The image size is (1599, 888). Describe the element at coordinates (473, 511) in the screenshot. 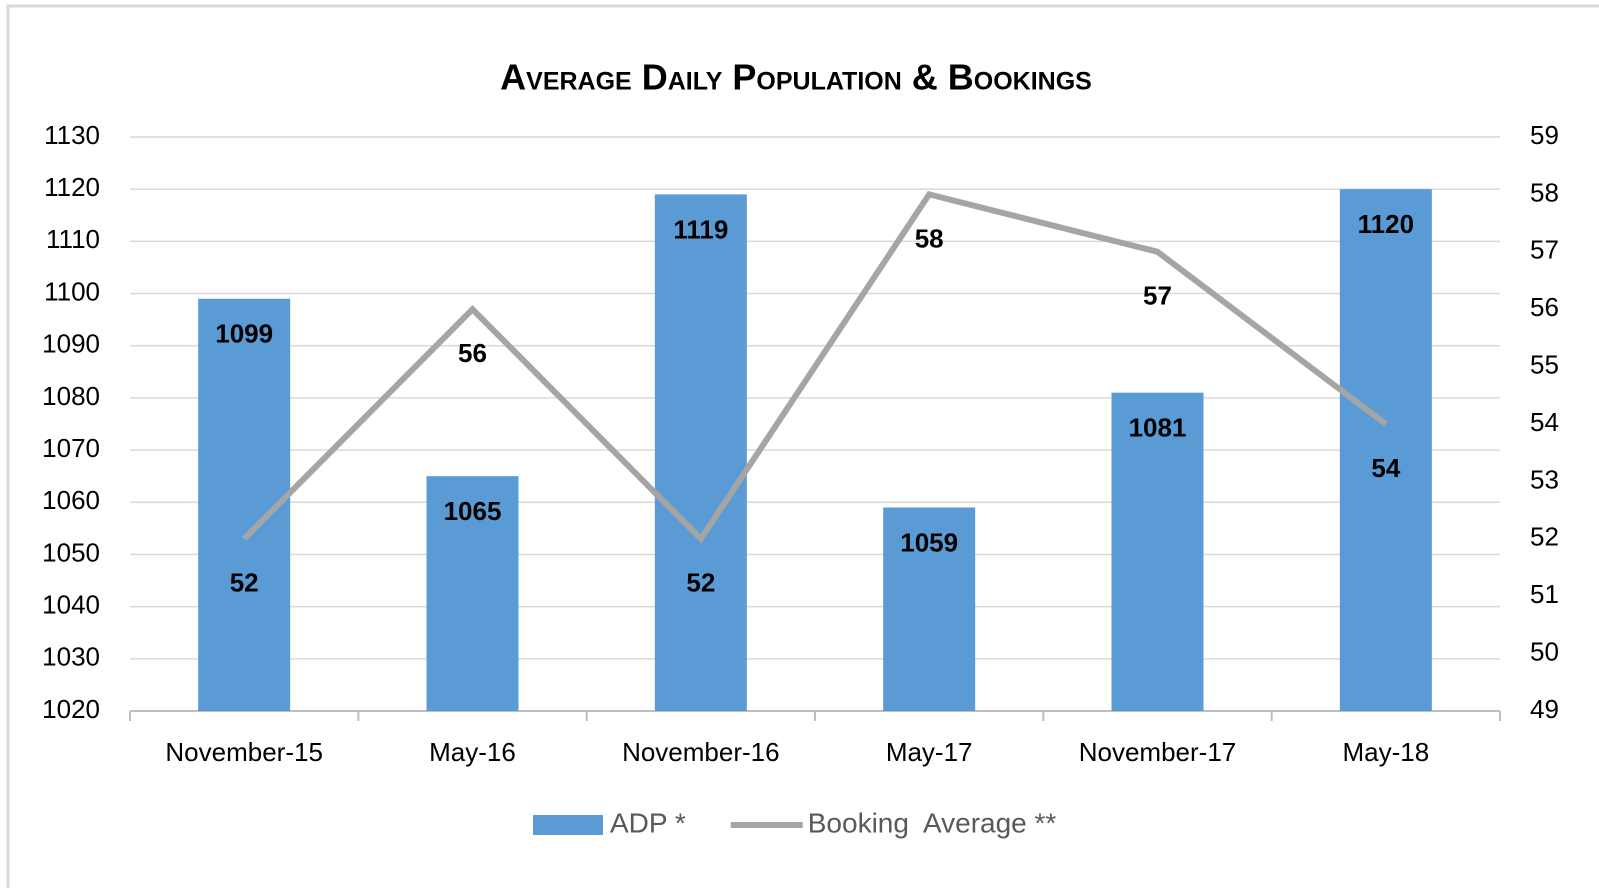

I see `data-label: 1065` at that location.